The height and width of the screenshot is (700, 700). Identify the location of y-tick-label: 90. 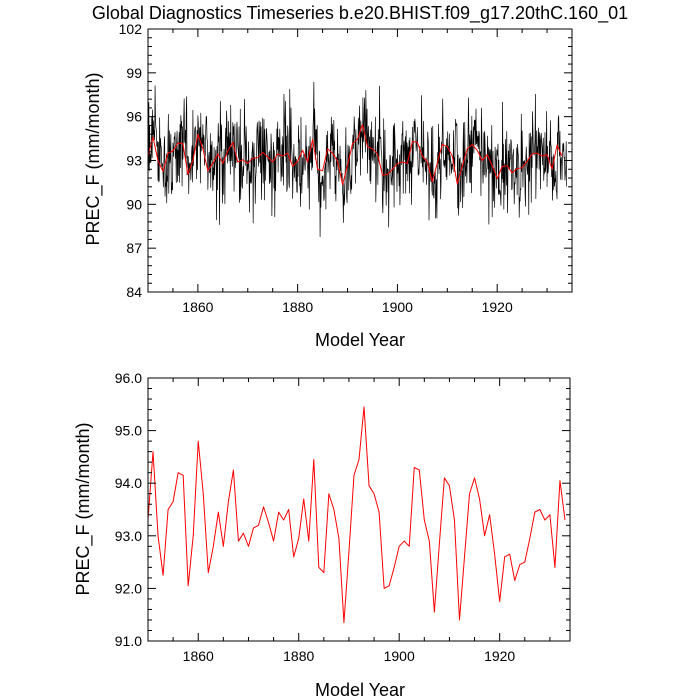
(134, 204).